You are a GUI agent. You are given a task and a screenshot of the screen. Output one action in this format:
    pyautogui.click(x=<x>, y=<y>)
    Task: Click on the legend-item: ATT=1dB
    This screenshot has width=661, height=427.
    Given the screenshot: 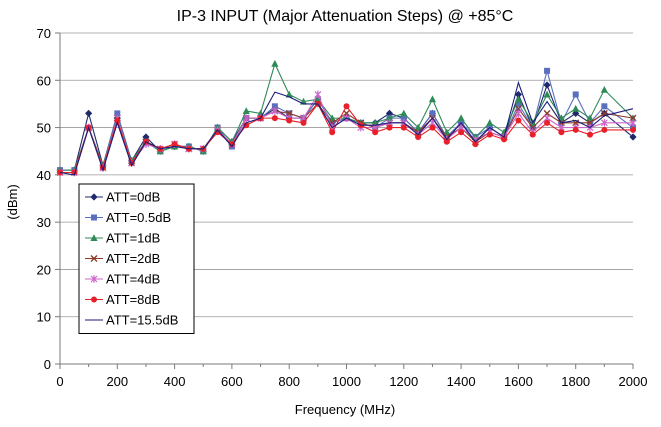 What is the action you would take?
    pyautogui.click(x=122, y=238)
    